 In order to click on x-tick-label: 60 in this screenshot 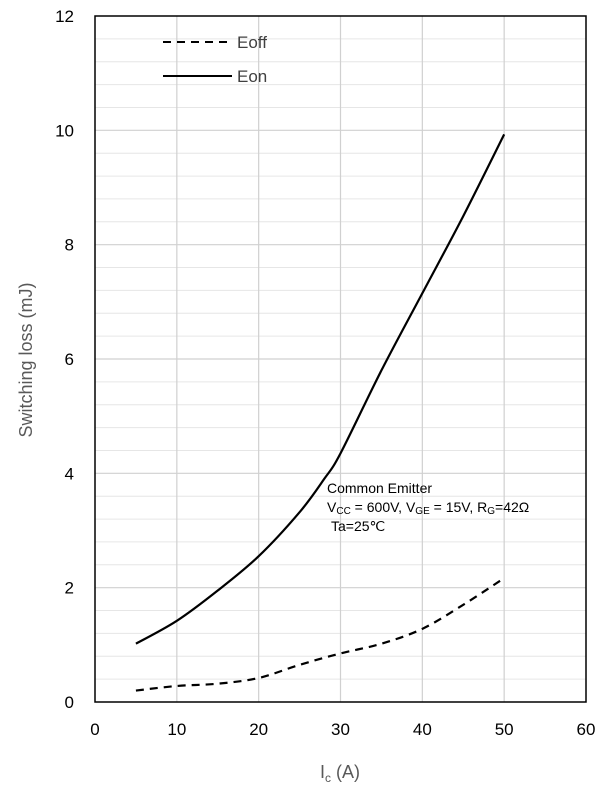, I will do `click(586, 729)`.